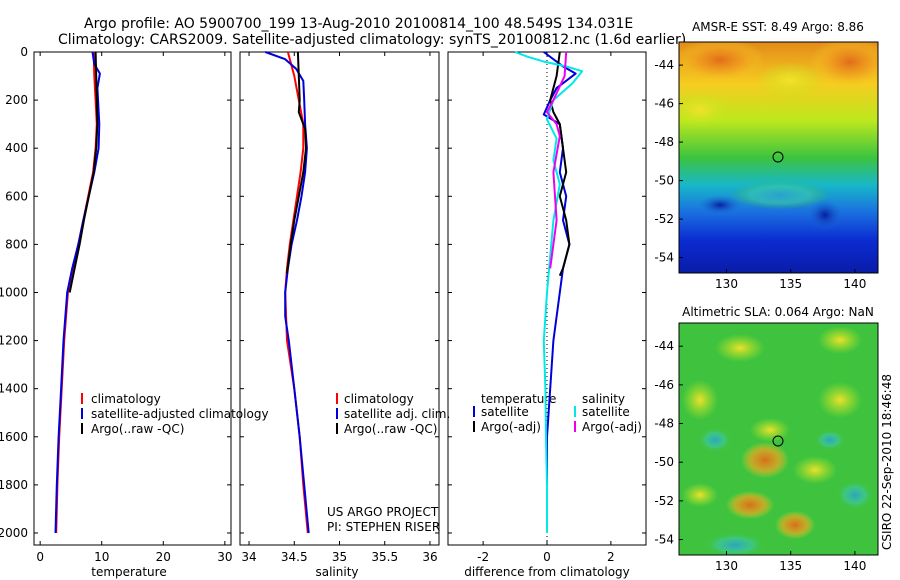 The image size is (900, 580). I want to click on sla-map-frame, so click(778, 439).